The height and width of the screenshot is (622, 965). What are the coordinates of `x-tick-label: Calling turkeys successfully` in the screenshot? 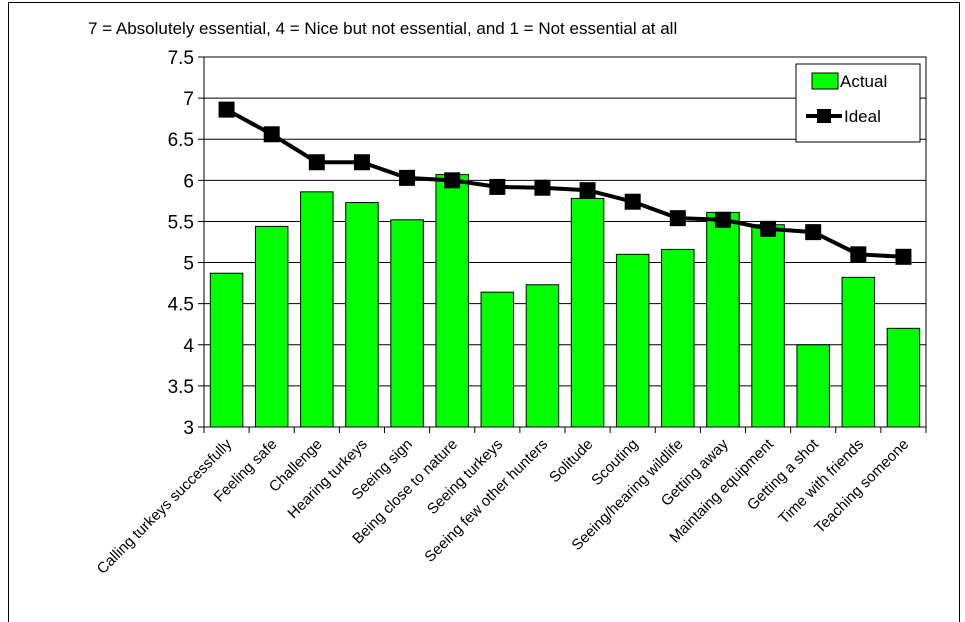 It's located at (165, 506).